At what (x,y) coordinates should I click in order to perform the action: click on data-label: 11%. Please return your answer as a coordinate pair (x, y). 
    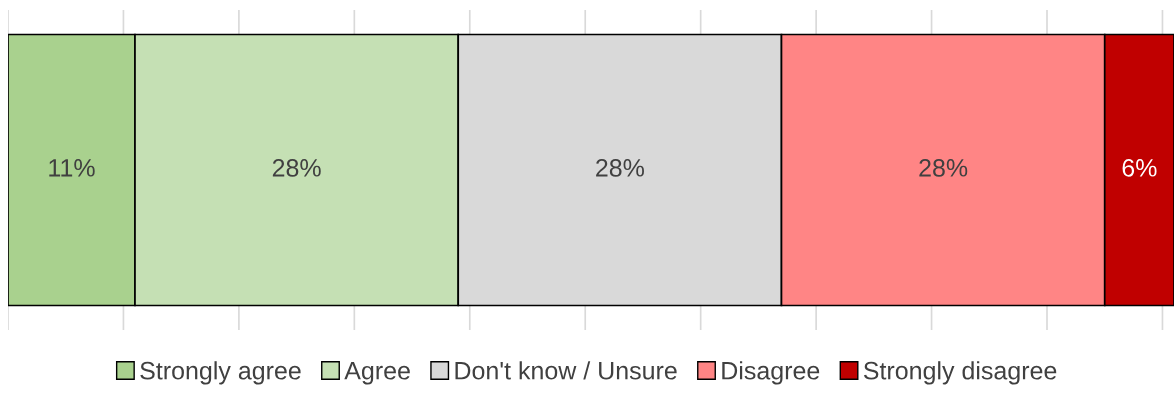
    Looking at the image, I should click on (72, 168).